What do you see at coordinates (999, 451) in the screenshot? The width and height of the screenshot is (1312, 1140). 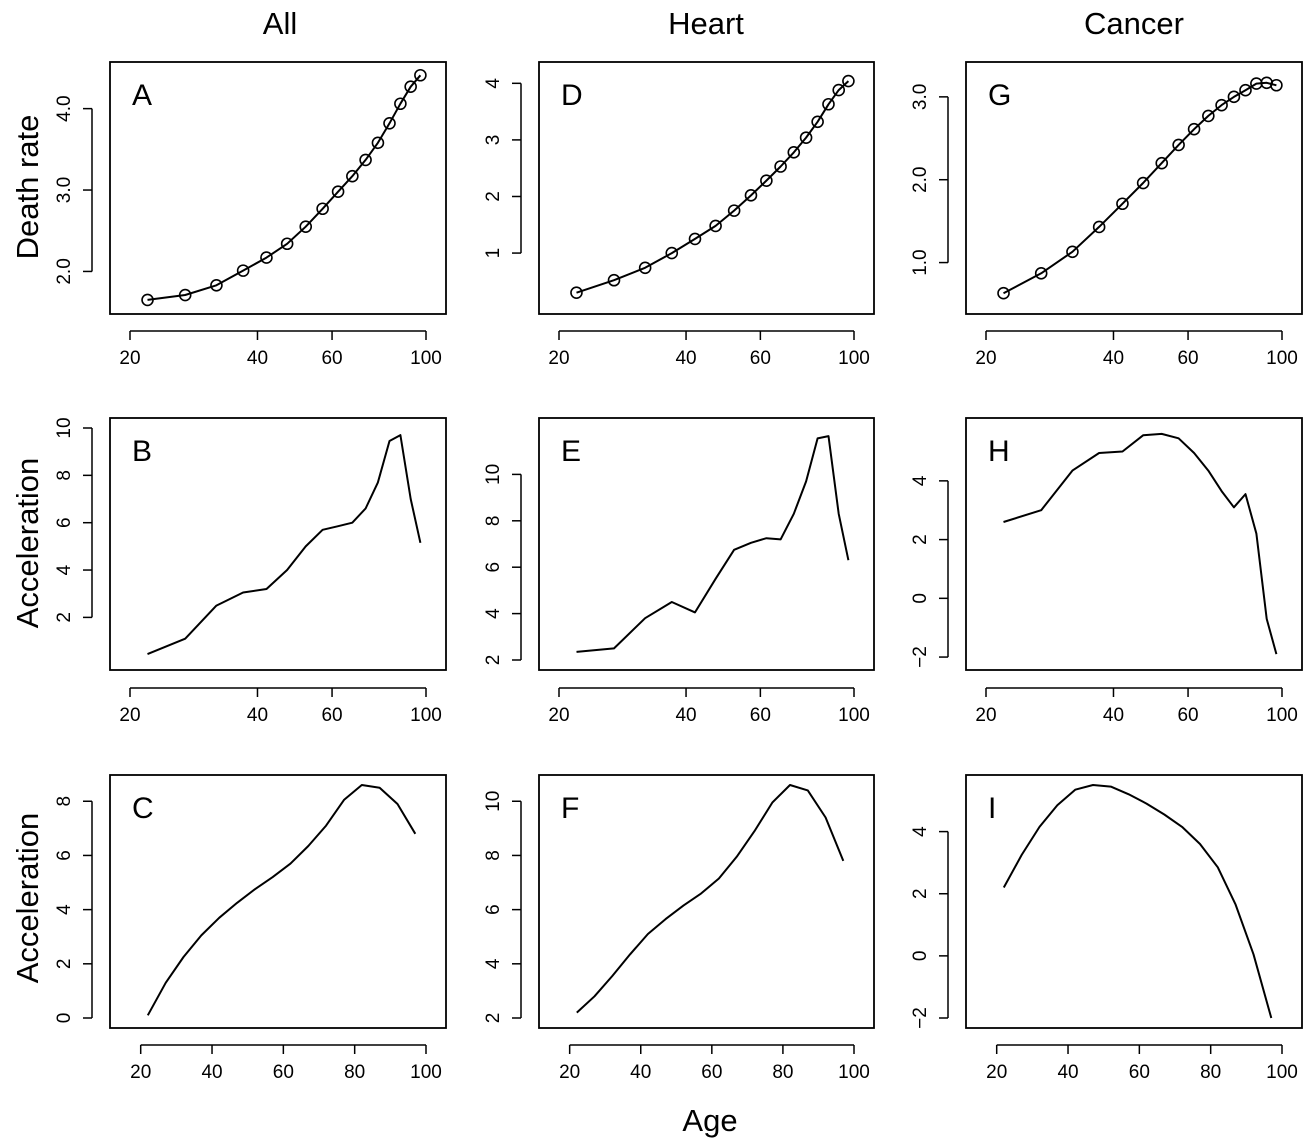 I see `panel-letter-h: H` at bounding box center [999, 451].